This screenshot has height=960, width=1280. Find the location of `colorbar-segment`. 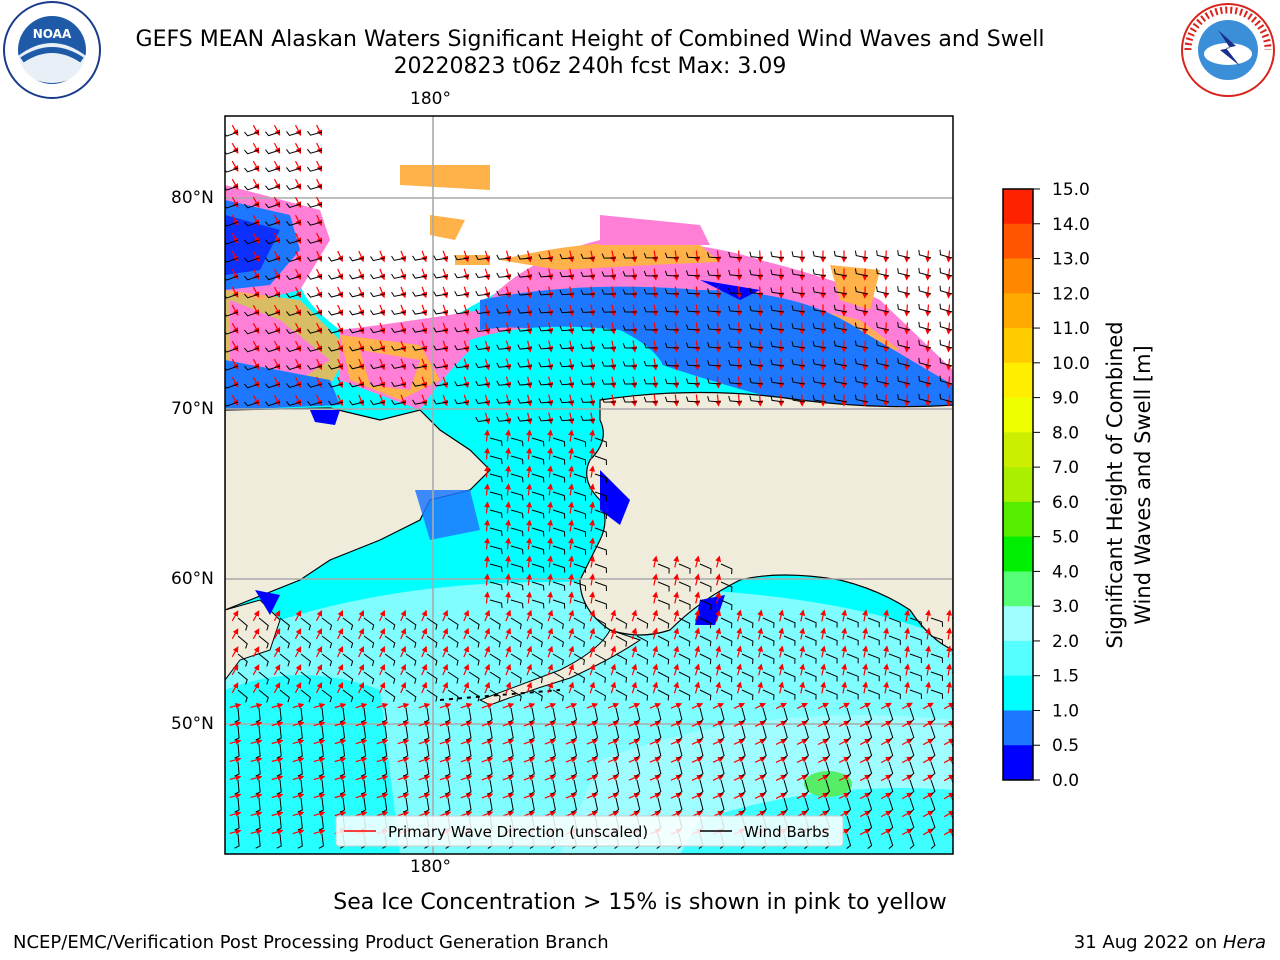

colorbar-segment is located at coordinates (1018, 346).